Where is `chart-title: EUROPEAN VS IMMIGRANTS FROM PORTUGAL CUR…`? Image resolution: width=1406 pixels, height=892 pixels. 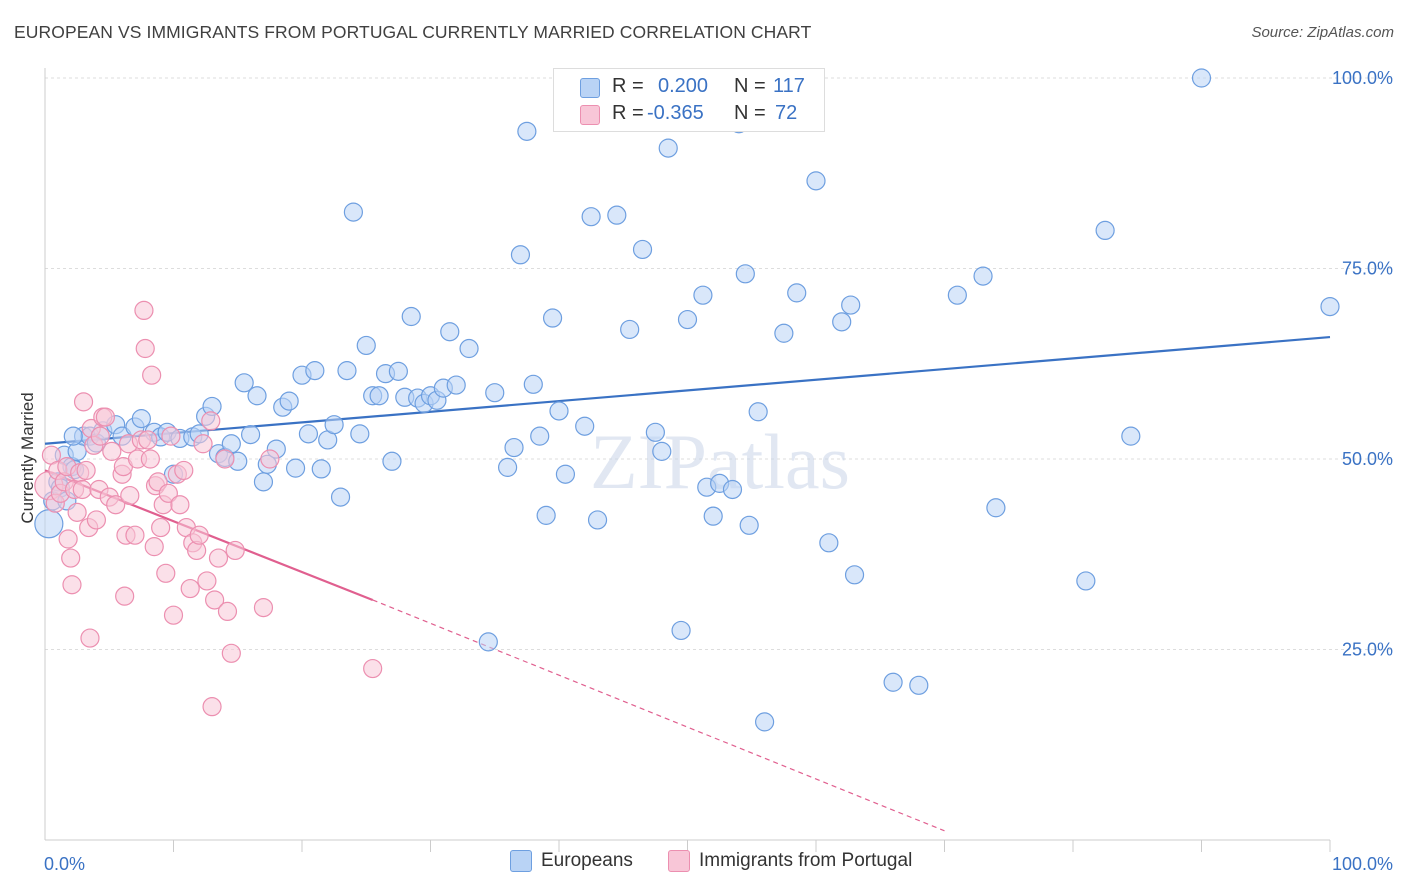 chart-title: EUROPEAN VS IMMIGRANTS FROM PORTUGAL CUR… is located at coordinates (413, 32).